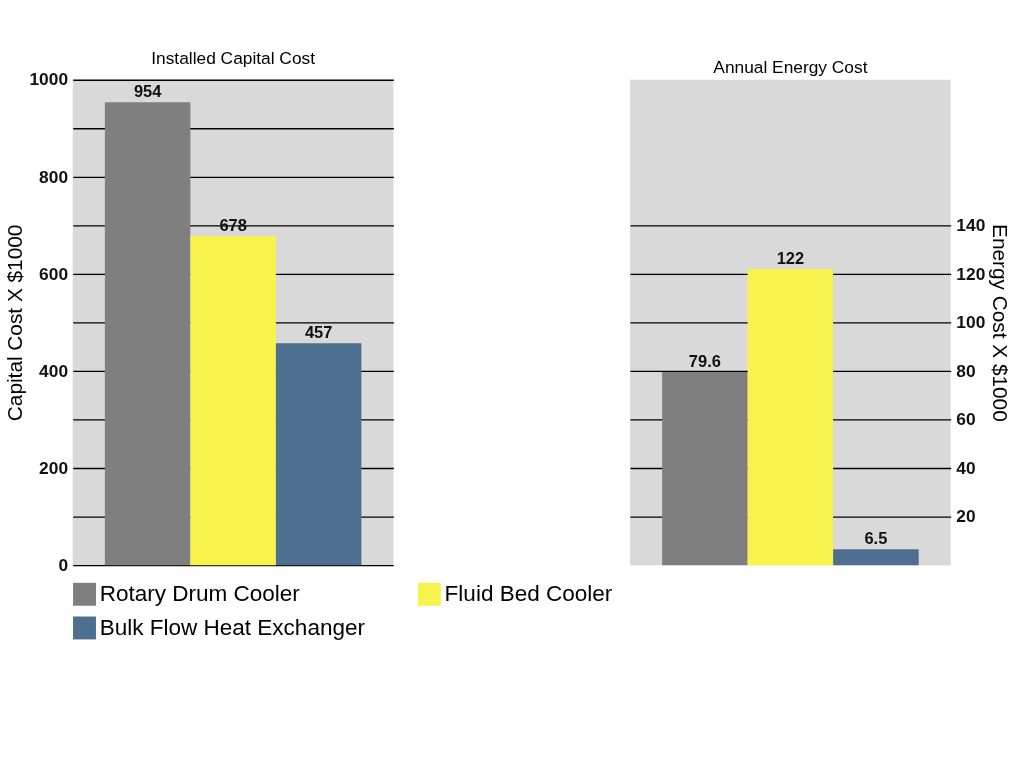 The image size is (1014, 782). I want to click on chart-title: Annual Energy Cost, so click(790, 66).